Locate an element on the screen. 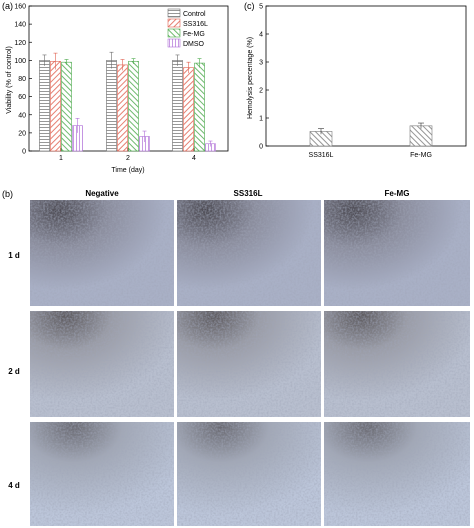 The image size is (474, 528). micrograph-femg-4d is located at coordinates (397, 474).